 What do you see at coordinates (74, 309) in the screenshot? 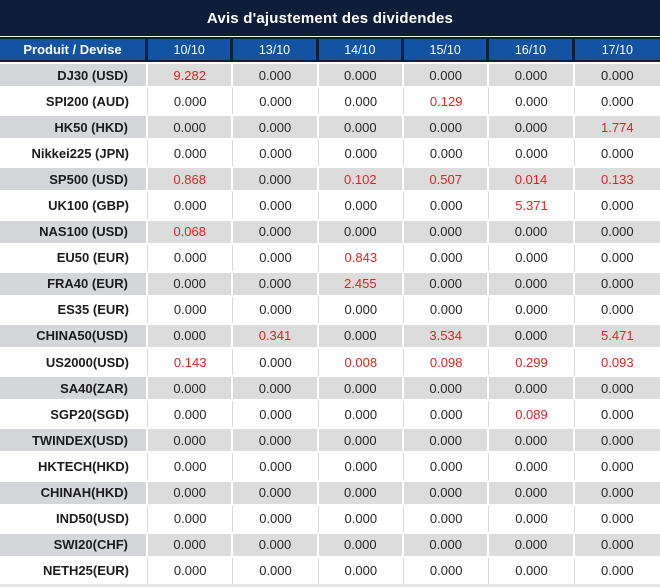
I see `product-label: ES35 (EUR)` at bounding box center [74, 309].